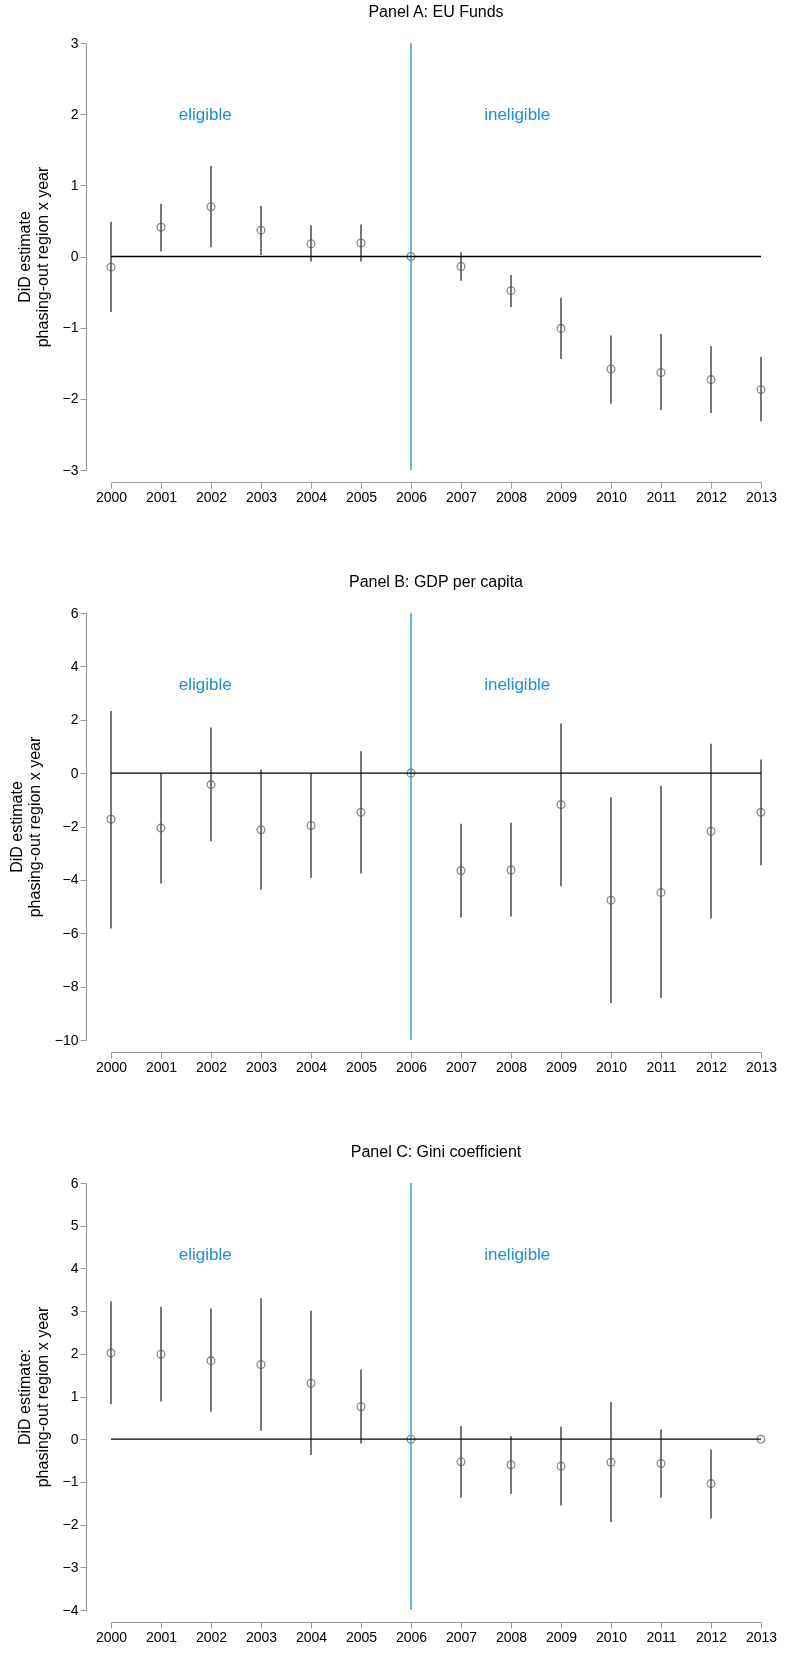 This screenshot has height=1664, width=806. I want to click on annotation: eligible, so click(205, 1254).